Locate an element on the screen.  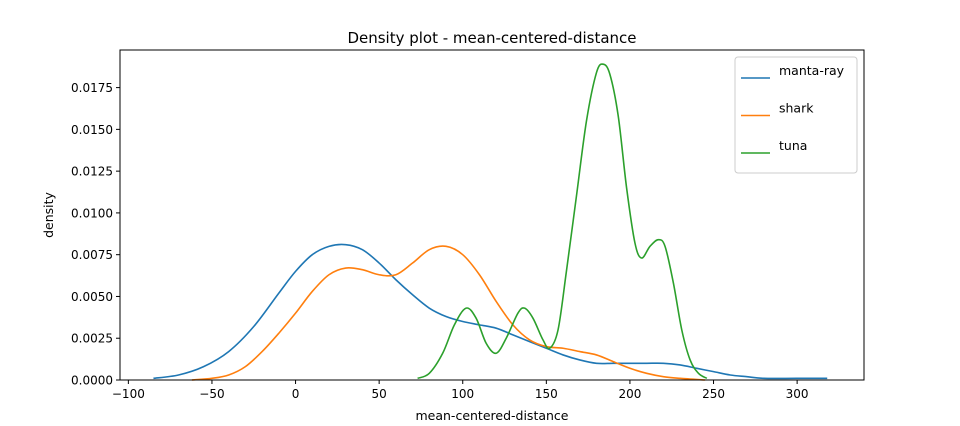
x-tick-label: −100 is located at coordinates (128, 394).